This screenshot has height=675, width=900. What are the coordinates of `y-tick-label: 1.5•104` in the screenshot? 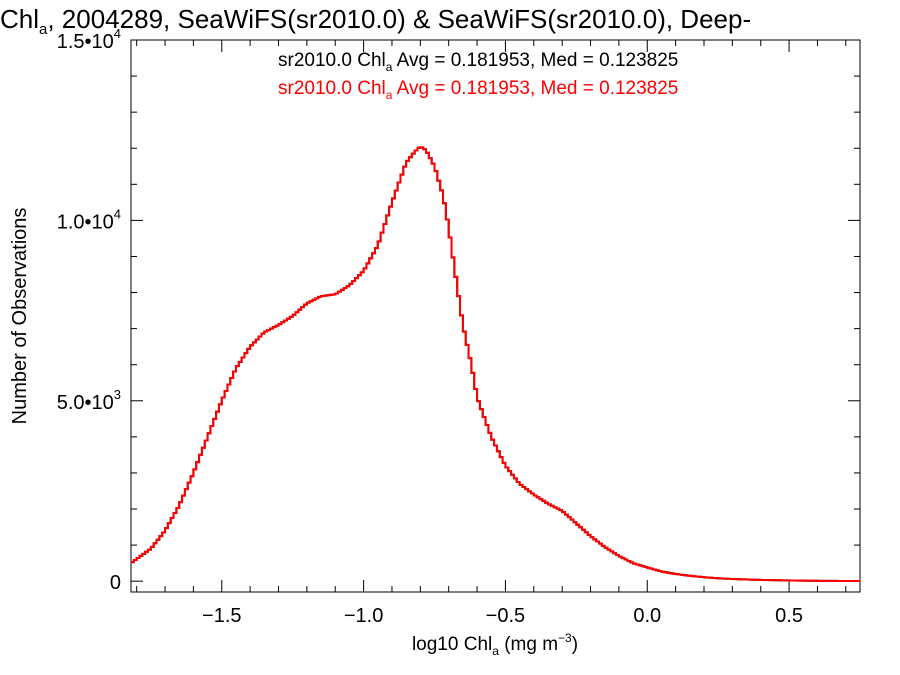 It's located at (89, 39).